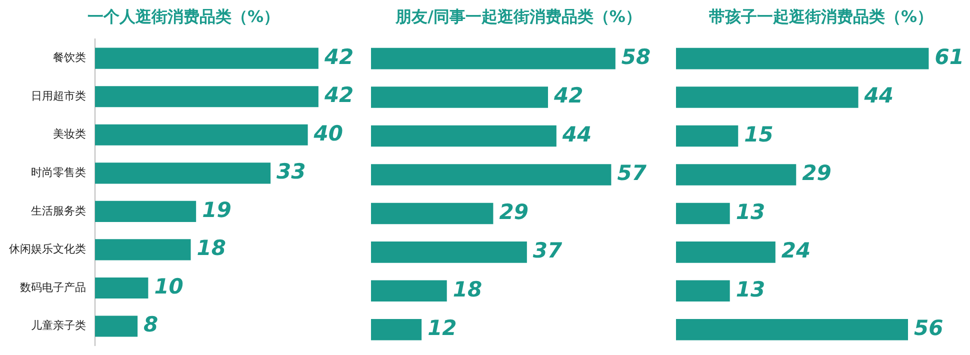 This screenshot has width=970, height=355. I want to click on data-label: 8, so click(151, 324).